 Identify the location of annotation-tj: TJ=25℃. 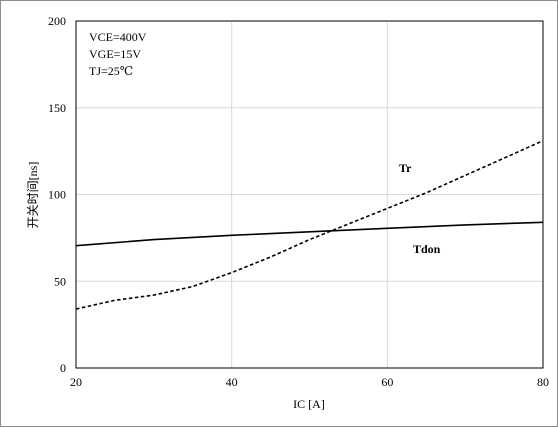
(111, 71).